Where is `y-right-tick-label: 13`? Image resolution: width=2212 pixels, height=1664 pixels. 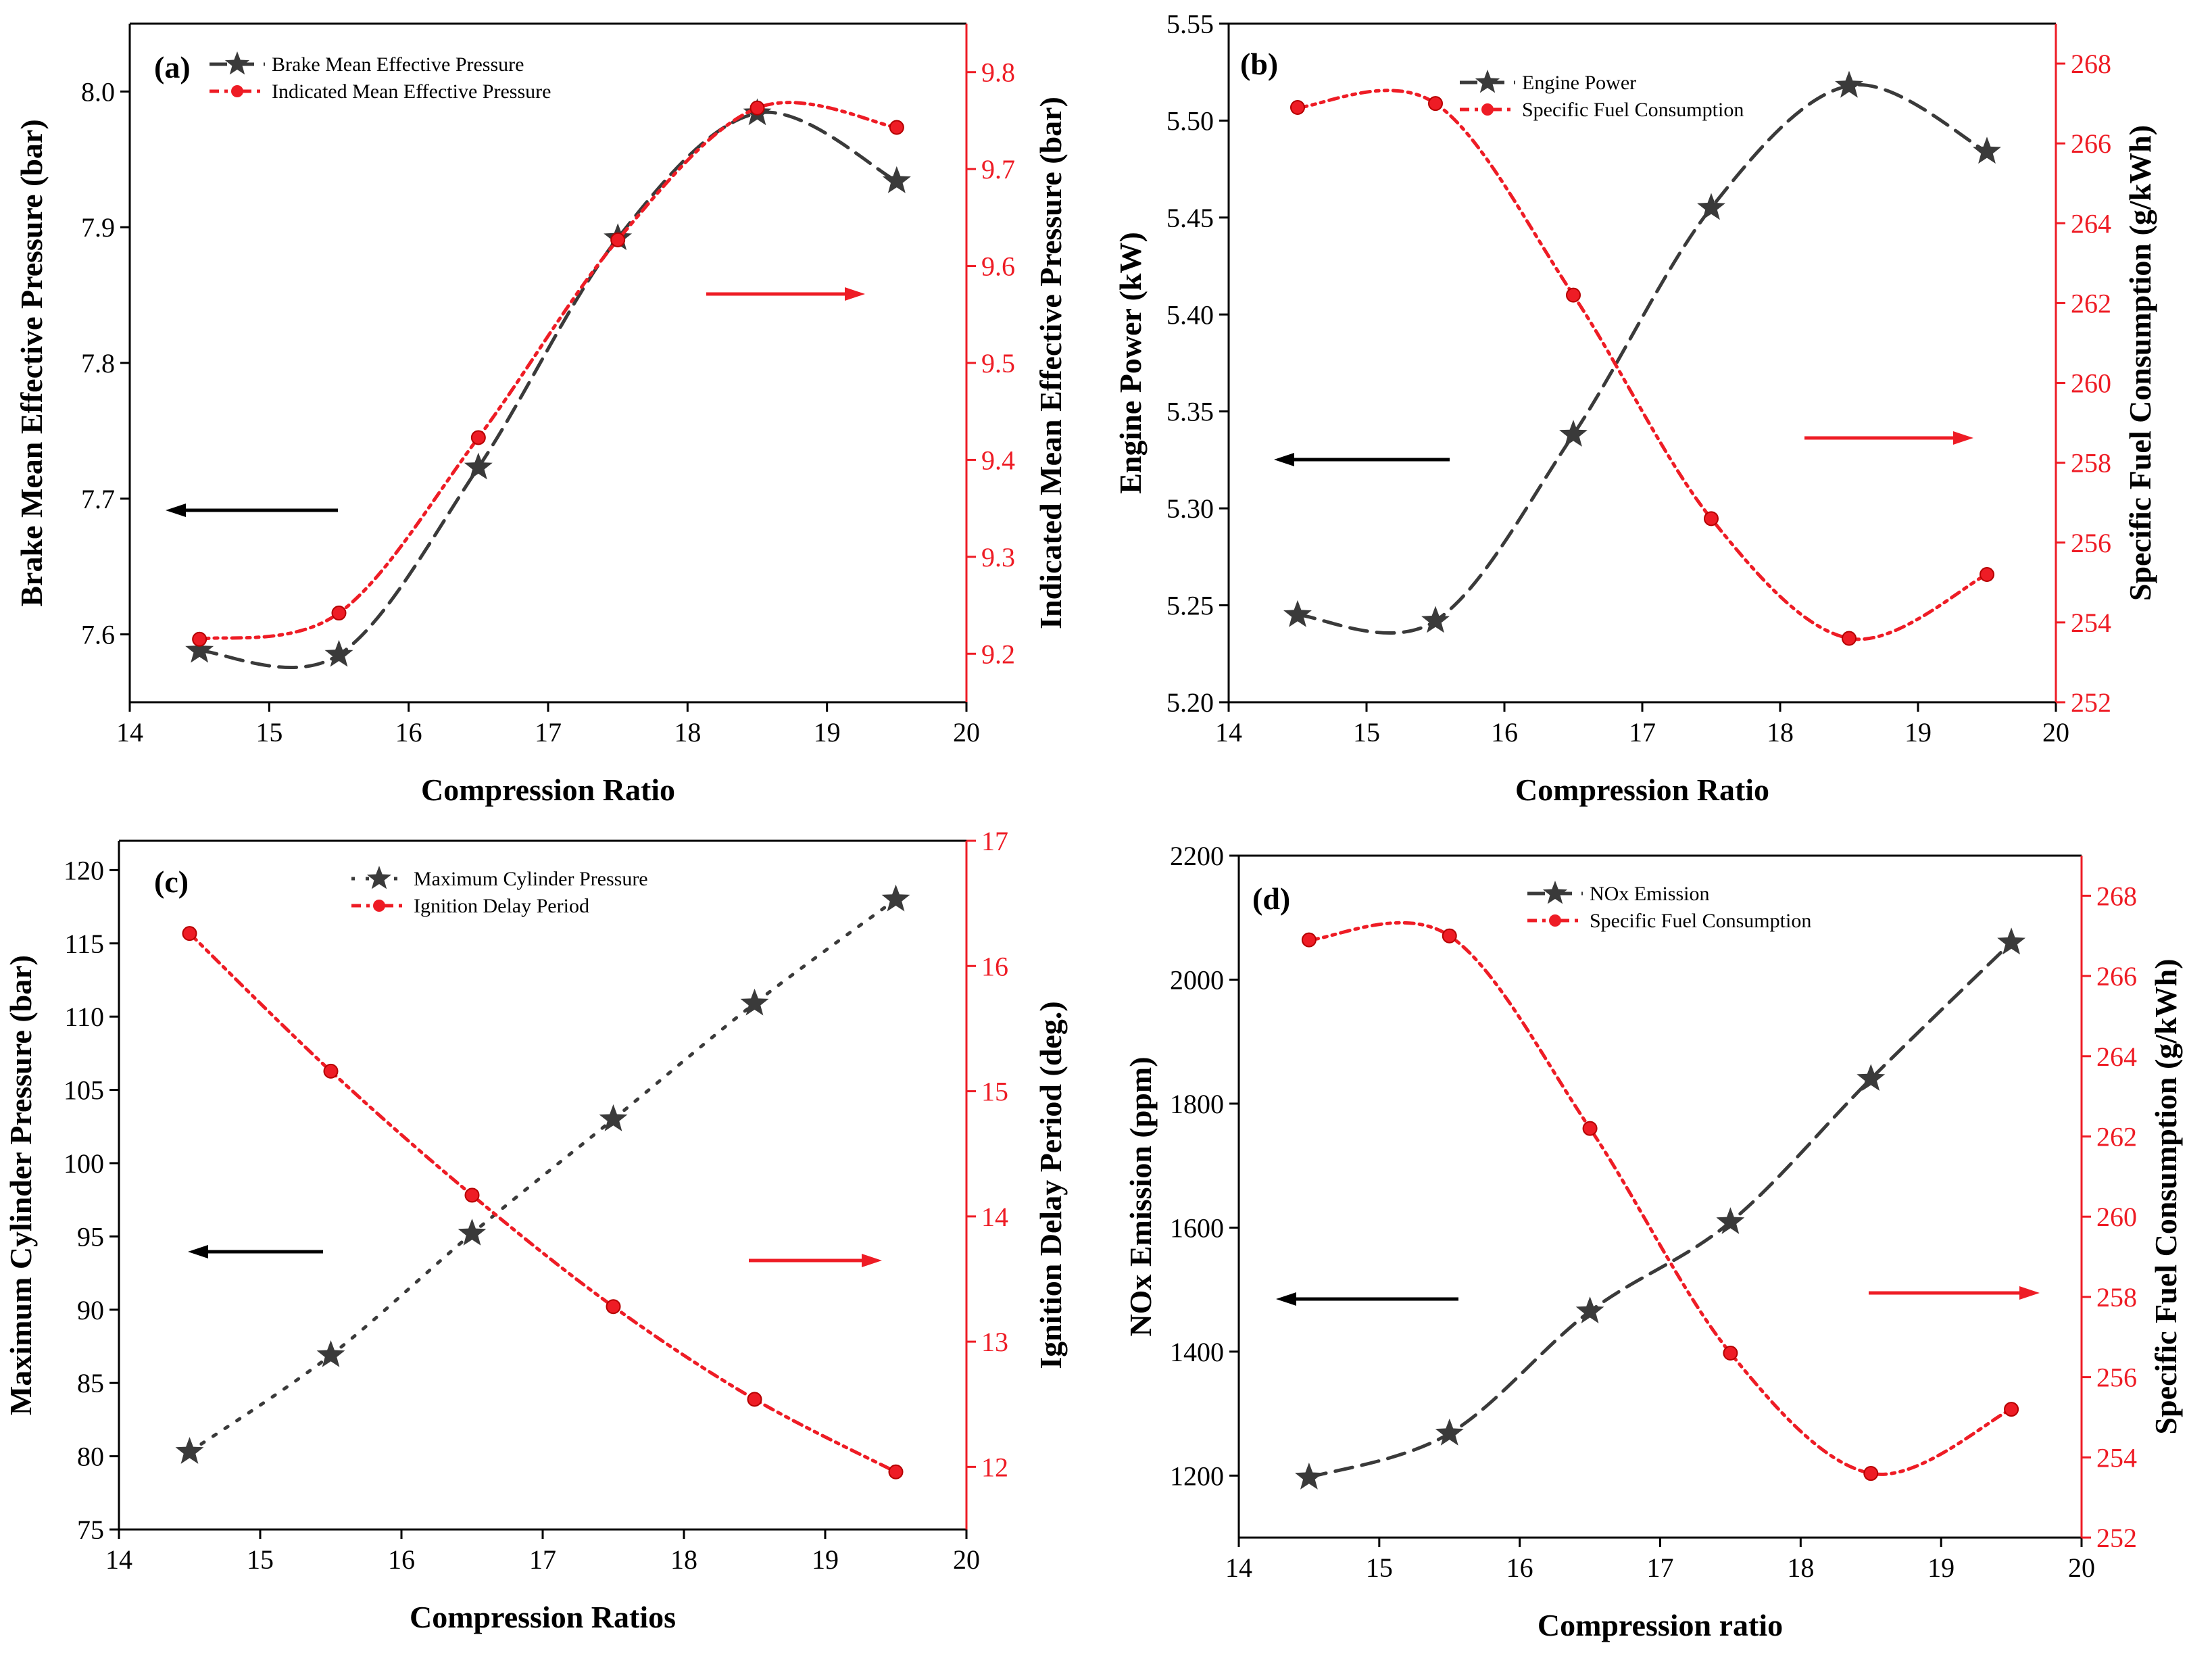
y-right-tick-label: 13 is located at coordinates (994, 1342).